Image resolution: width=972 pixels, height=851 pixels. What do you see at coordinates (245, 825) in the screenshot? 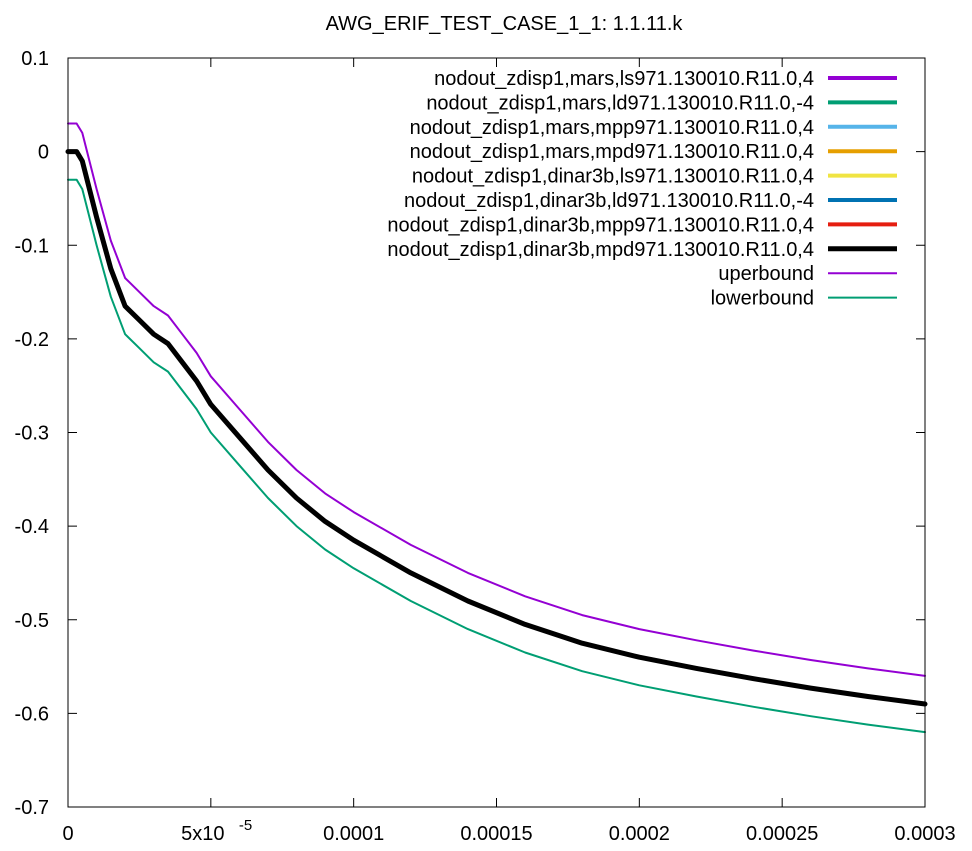
I see `x-tick-superscript: -5` at bounding box center [245, 825].